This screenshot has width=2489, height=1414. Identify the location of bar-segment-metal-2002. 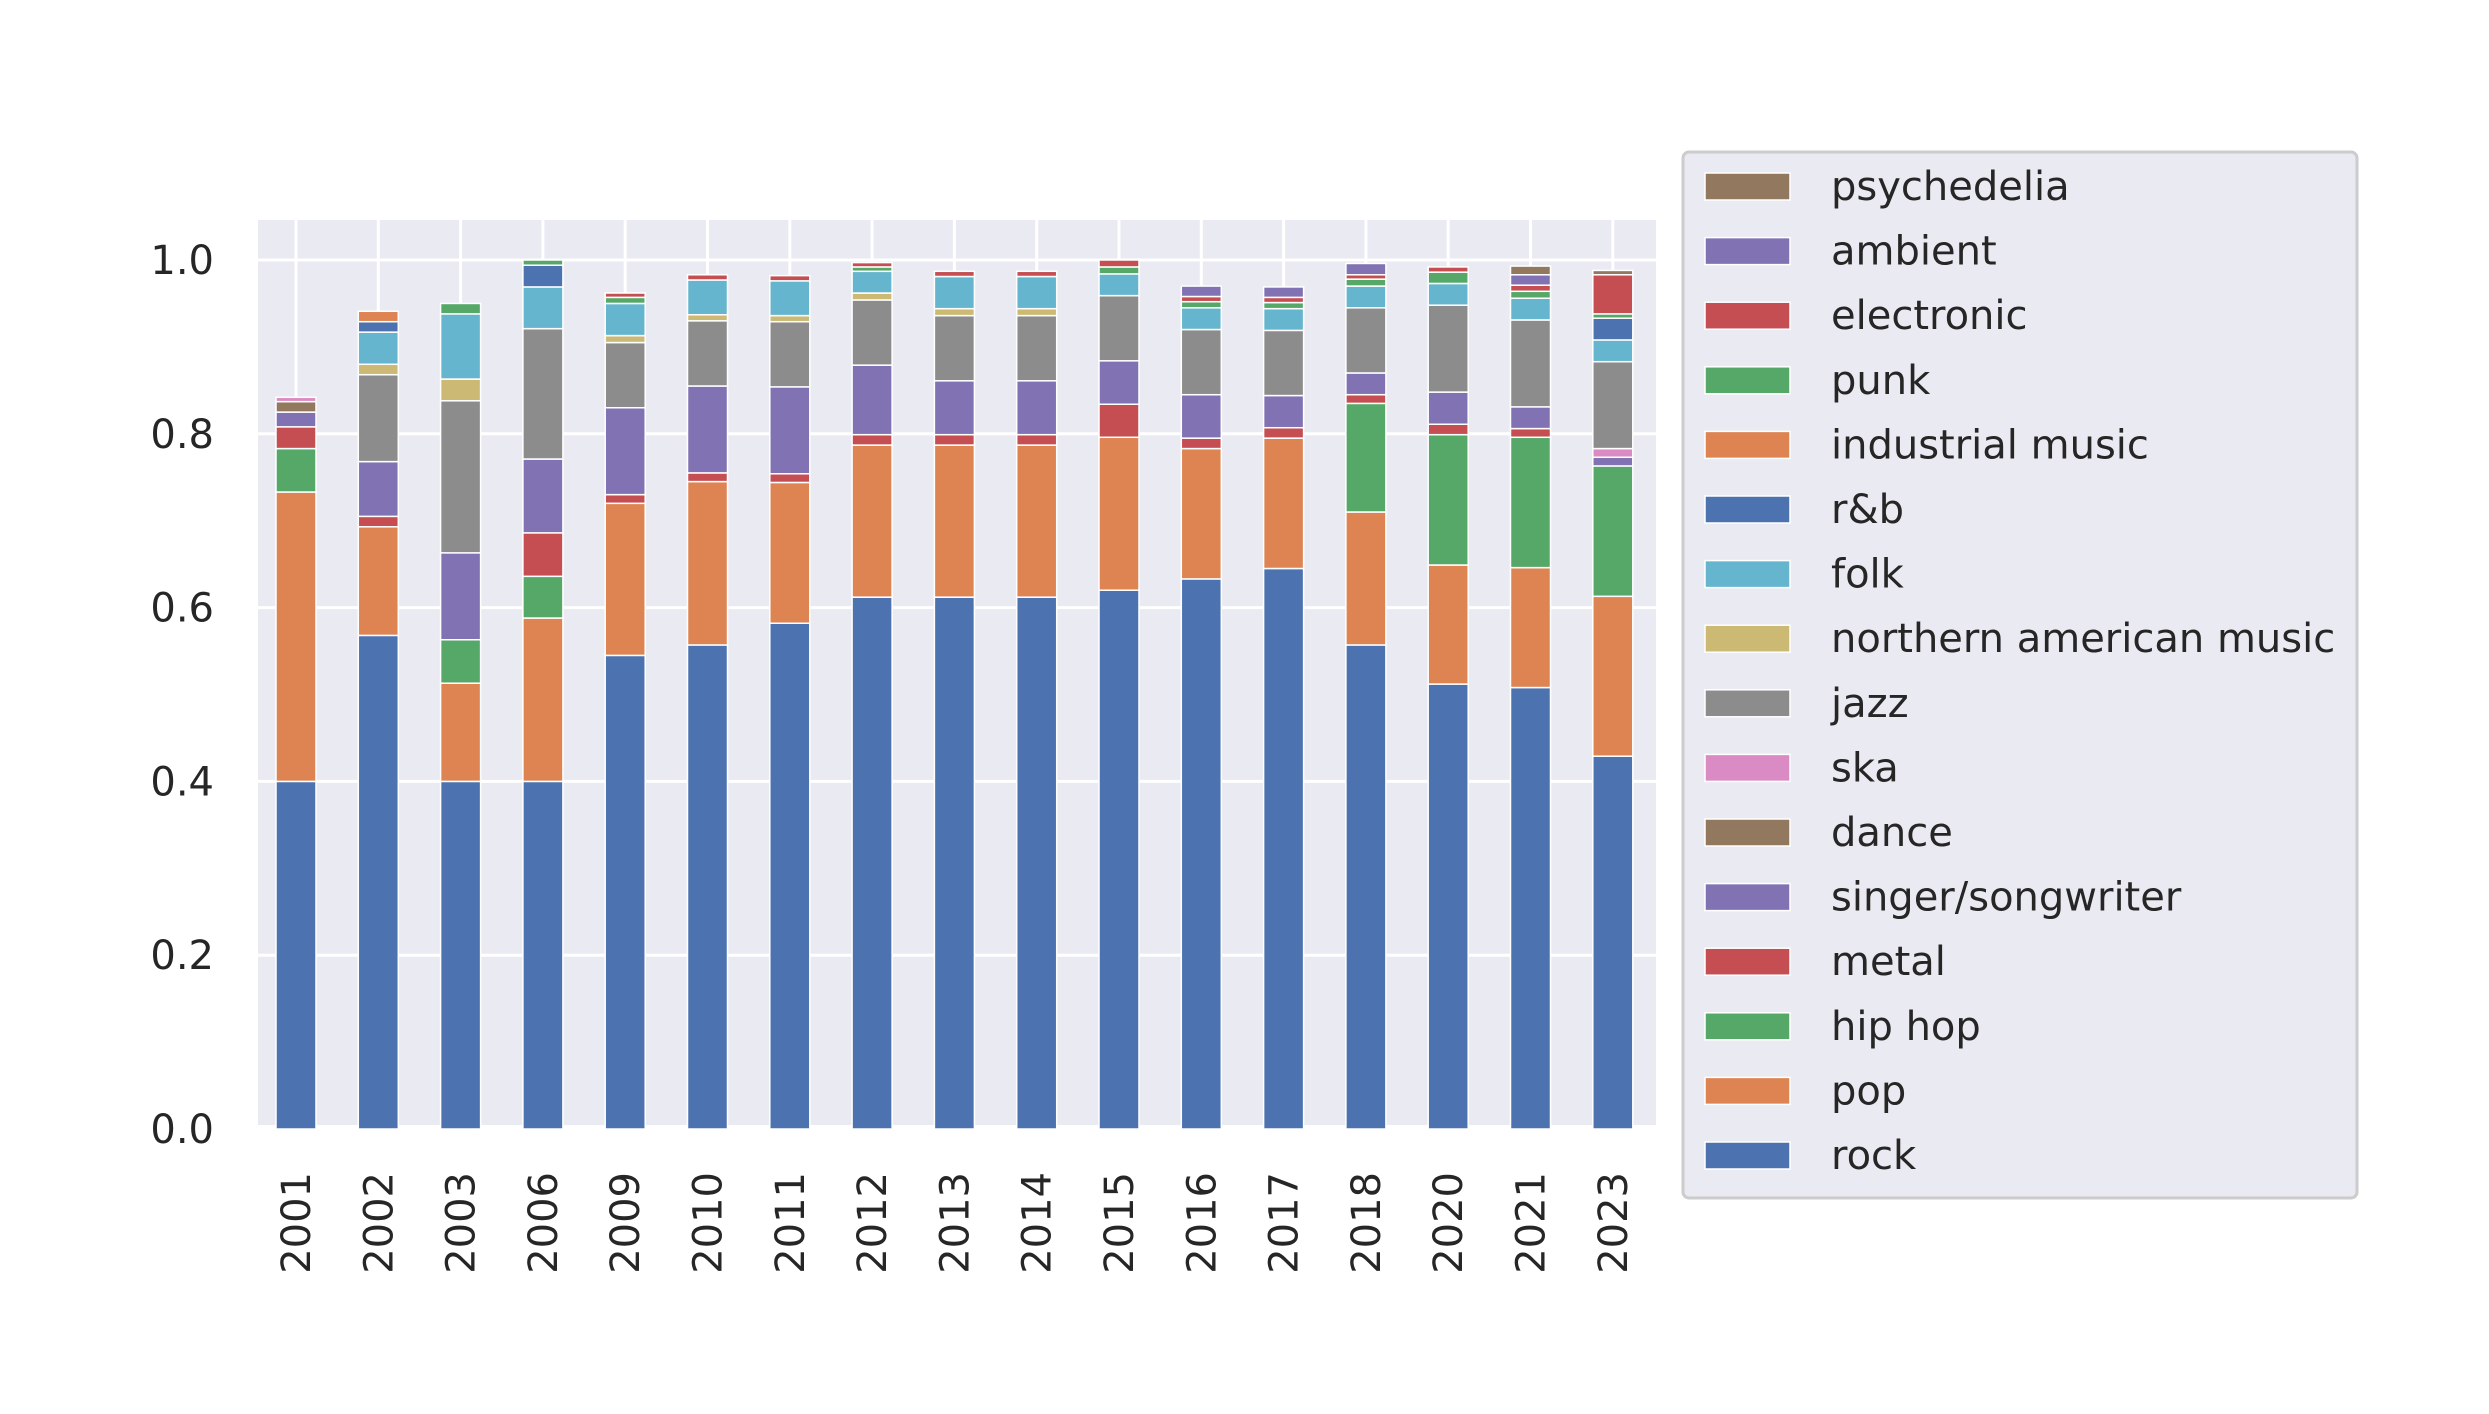
(378, 521).